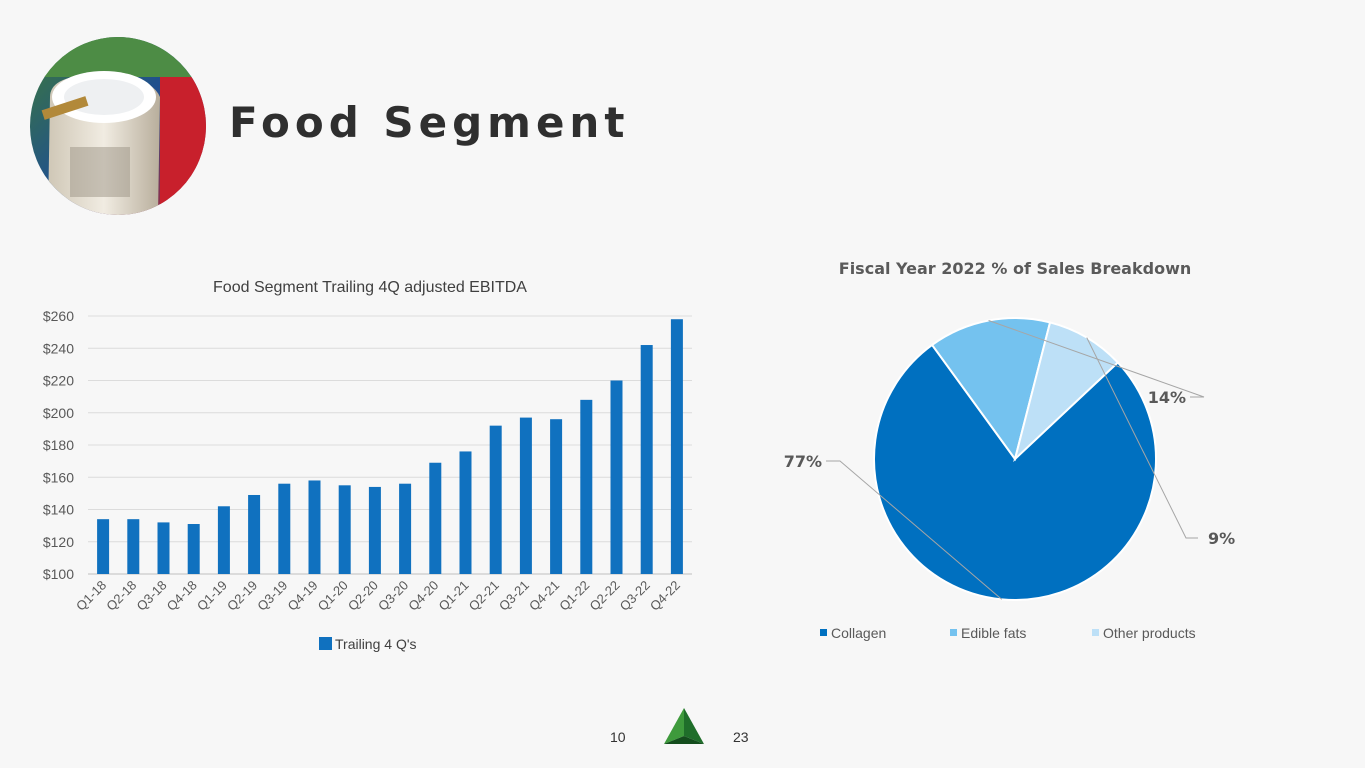  Describe the element at coordinates (429, 122) in the screenshot. I see `page-title: Food Segment` at that location.